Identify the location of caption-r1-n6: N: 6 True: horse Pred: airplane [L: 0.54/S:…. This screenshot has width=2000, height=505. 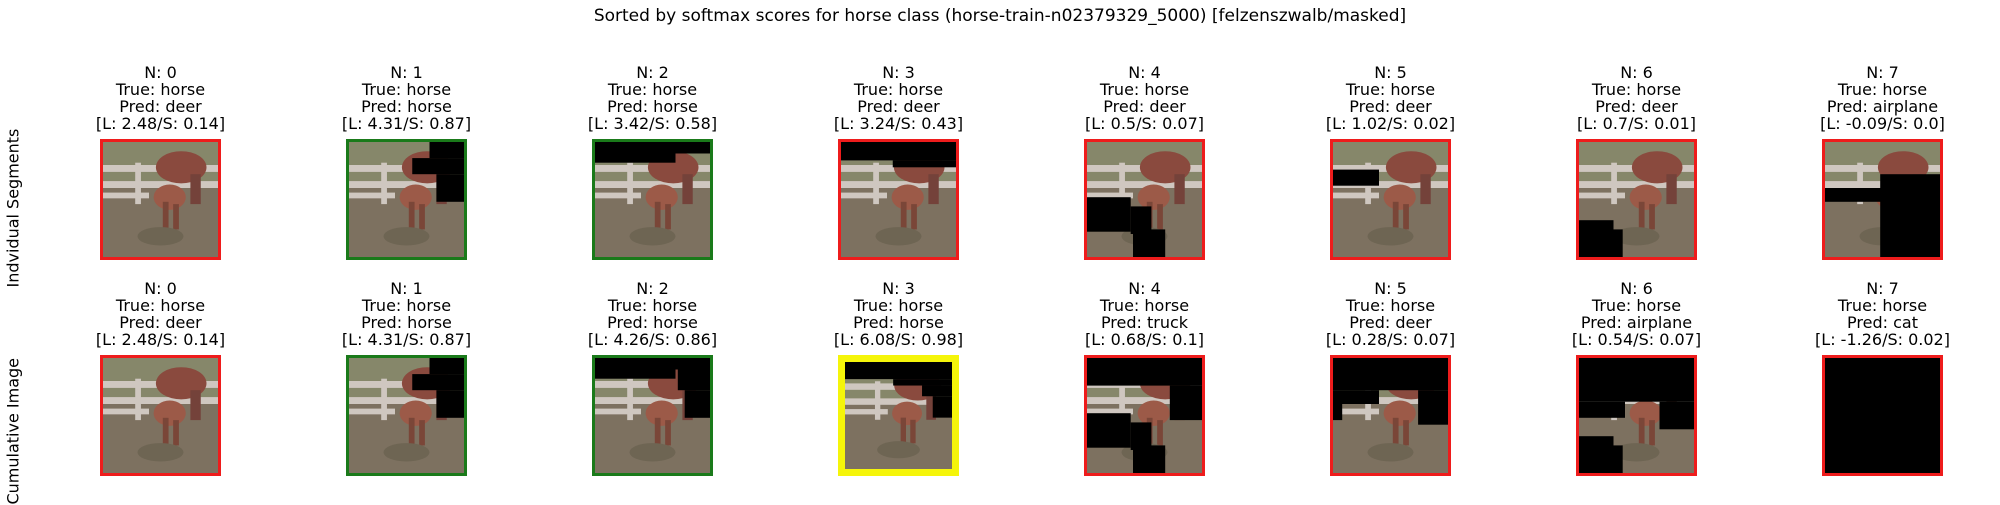
(1637, 314).